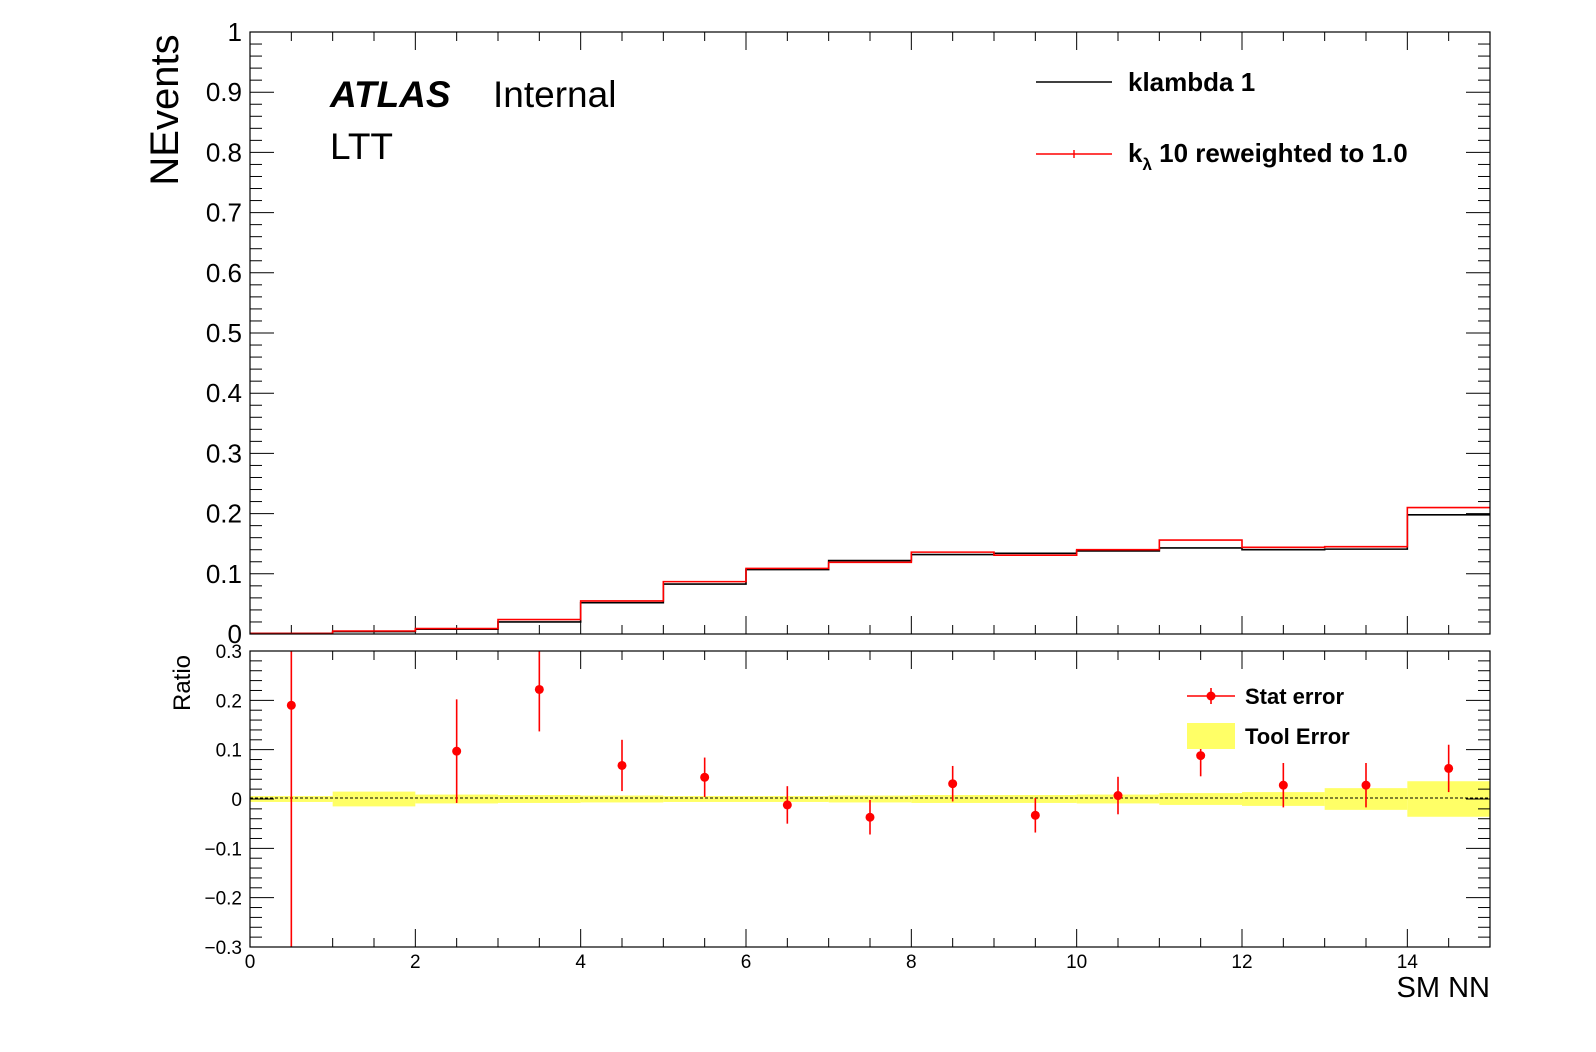 The height and width of the screenshot is (1052, 1596). I want to click on ratio-y-axis-label: Ratio, so click(182, 683).